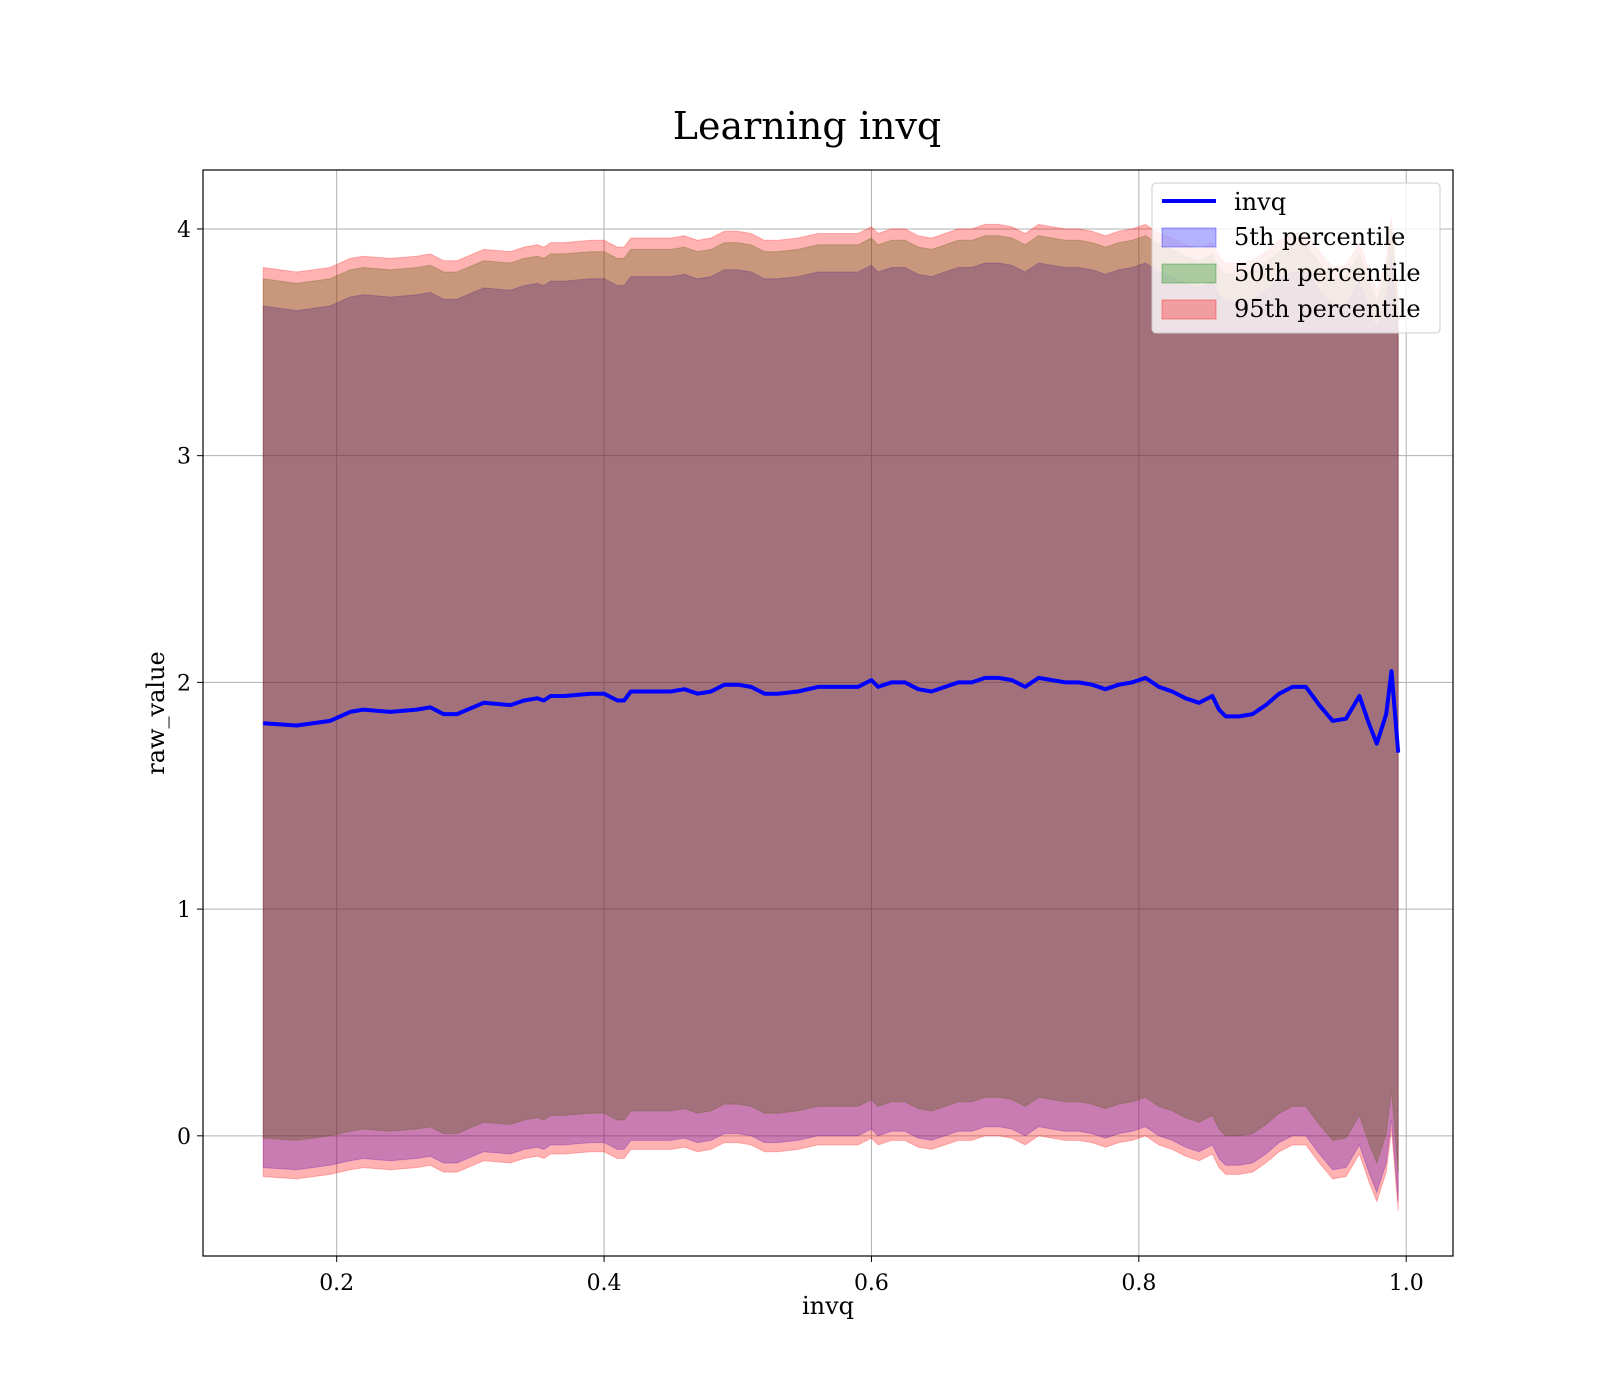 The image size is (1600, 1400). I want to click on y-tick-label: 4, so click(184, 230).